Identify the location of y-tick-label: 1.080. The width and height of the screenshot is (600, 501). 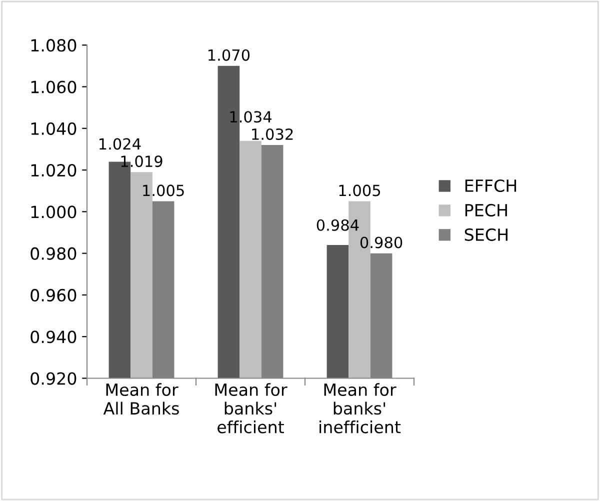
(53, 45).